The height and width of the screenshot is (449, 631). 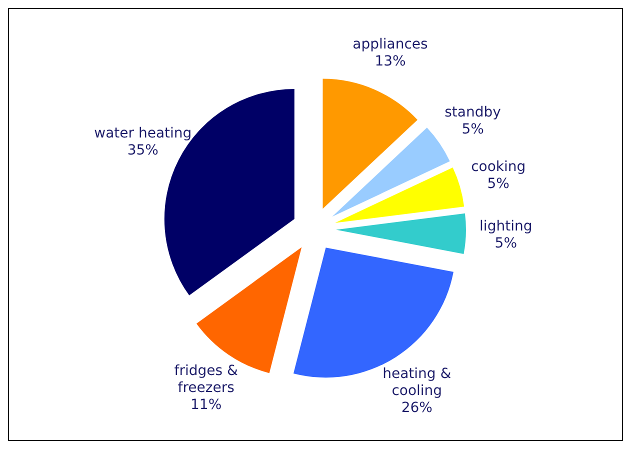 What do you see at coordinates (472, 112) in the screenshot?
I see `slice-label: standby` at bounding box center [472, 112].